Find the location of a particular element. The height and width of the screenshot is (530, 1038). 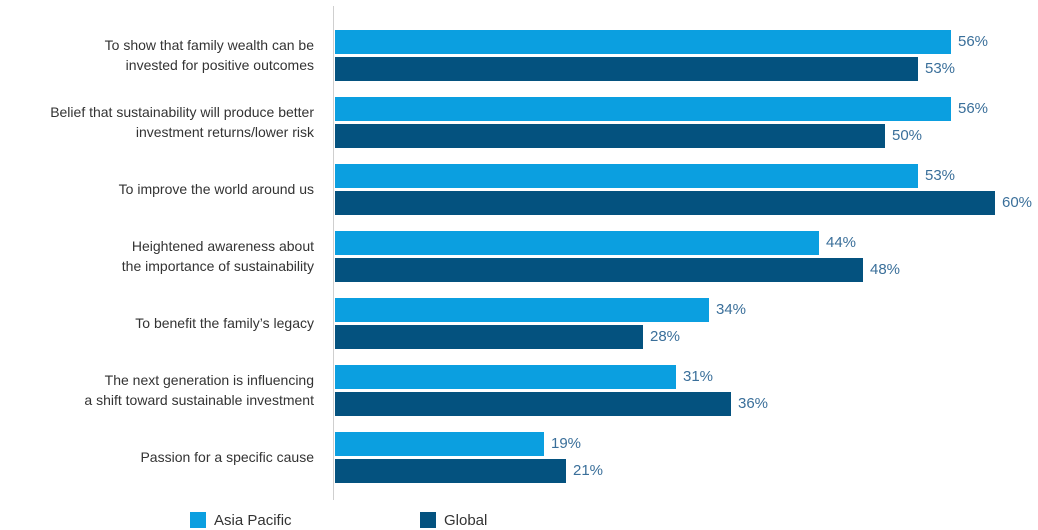

data-label: 44% is located at coordinates (841, 242).